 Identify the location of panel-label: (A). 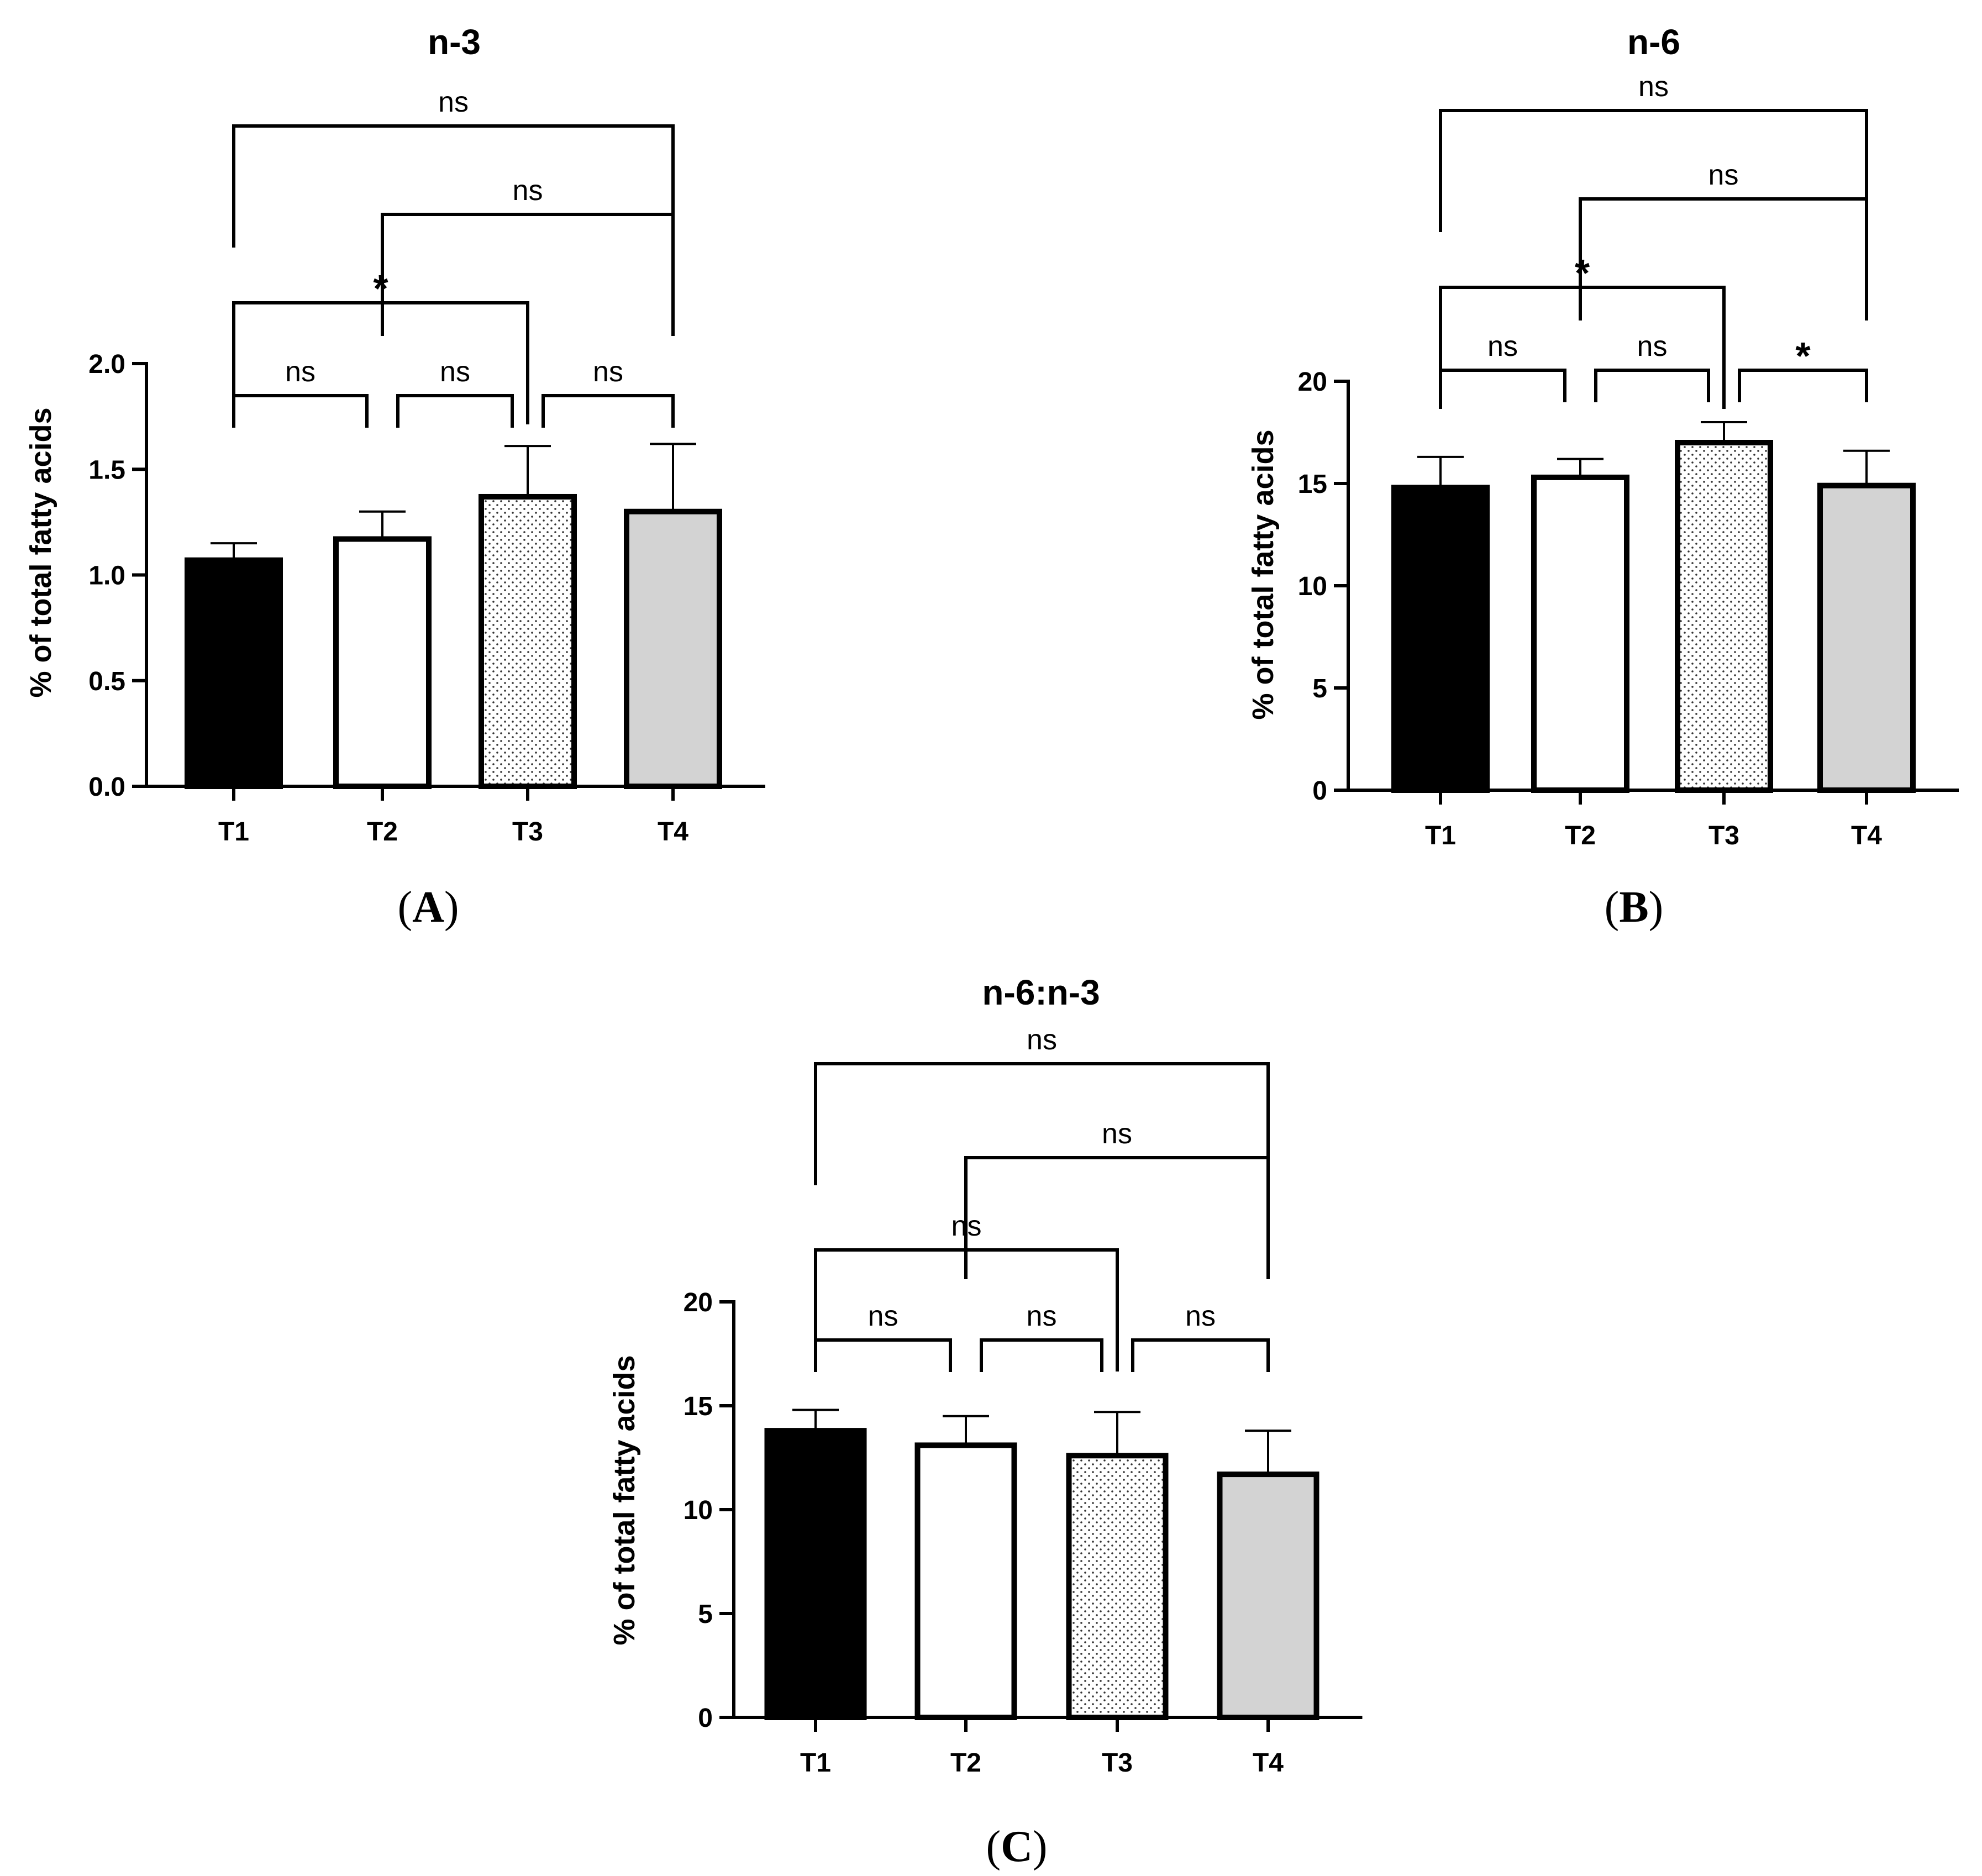
(428, 907).